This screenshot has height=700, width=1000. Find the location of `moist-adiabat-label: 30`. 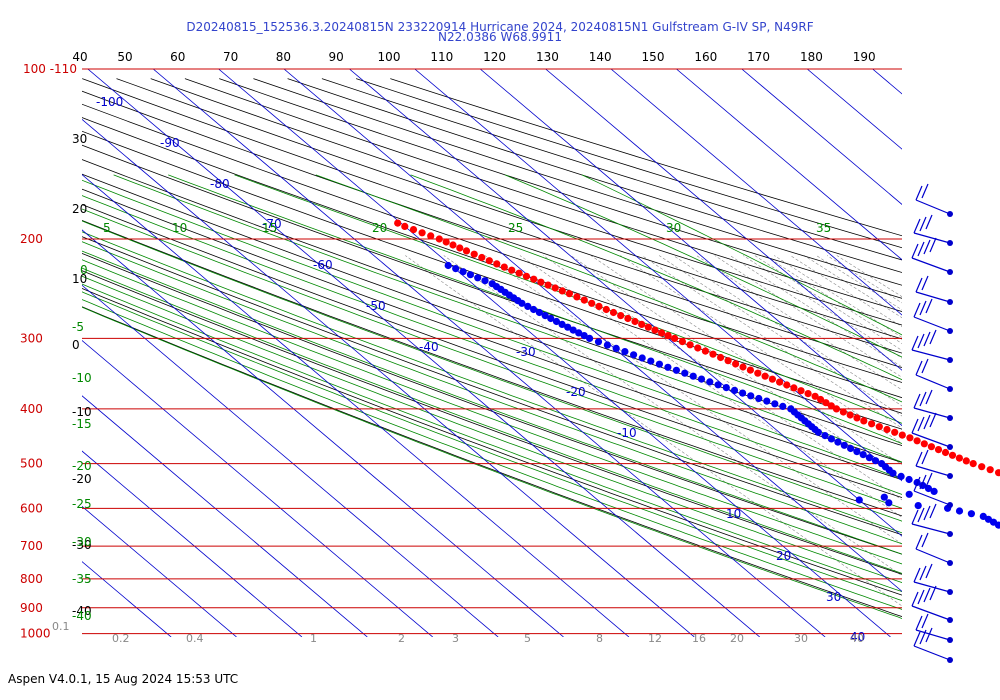

moist-adiabat-label: 30 is located at coordinates (673, 228).